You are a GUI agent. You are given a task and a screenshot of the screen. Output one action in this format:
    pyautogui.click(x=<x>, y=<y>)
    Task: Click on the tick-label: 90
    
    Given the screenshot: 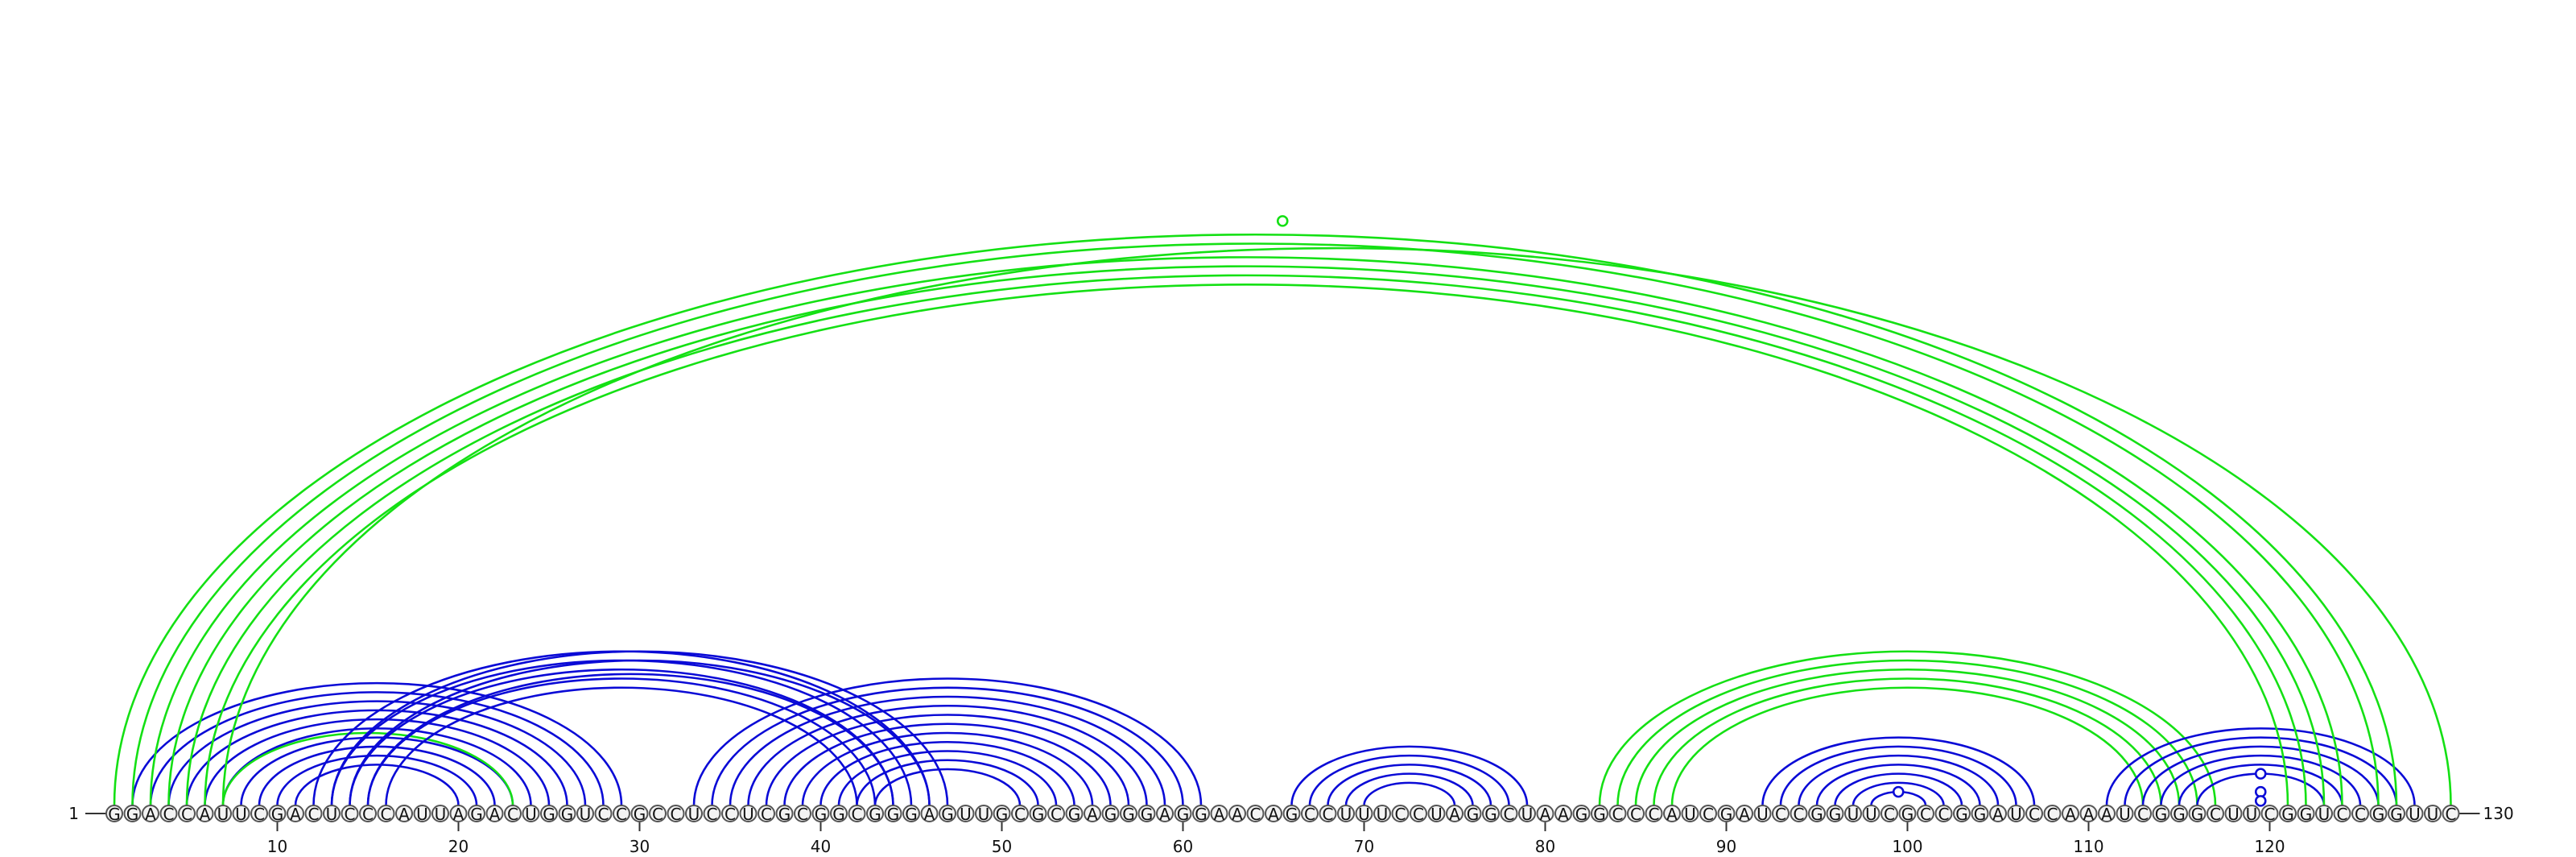 What is the action you would take?
    pyautogui.click(x=1726, y=846)
    